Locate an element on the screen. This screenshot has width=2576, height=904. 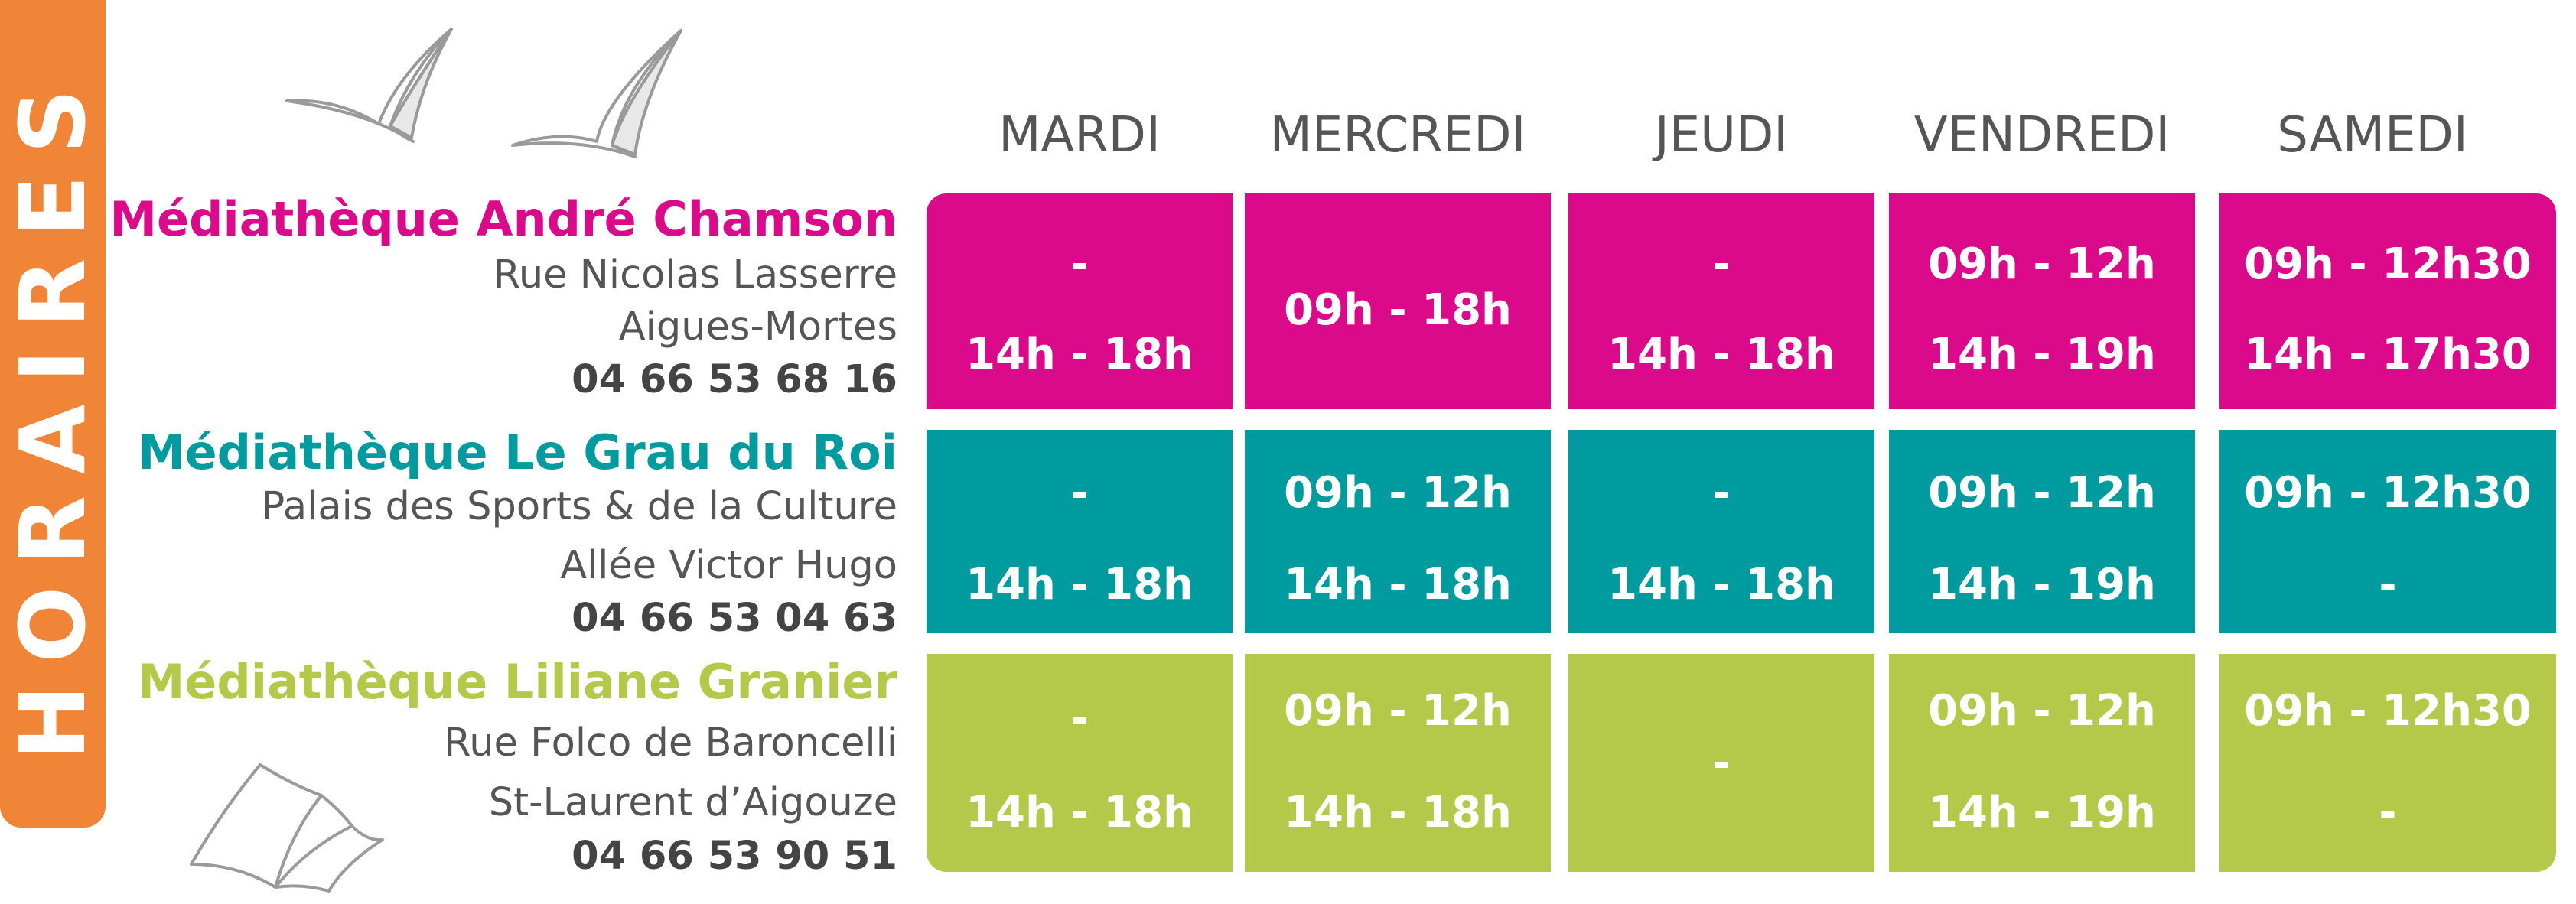
library-name-liliane-granier: Médiathèque Liliane Granier is located at coordinates (517, 682).